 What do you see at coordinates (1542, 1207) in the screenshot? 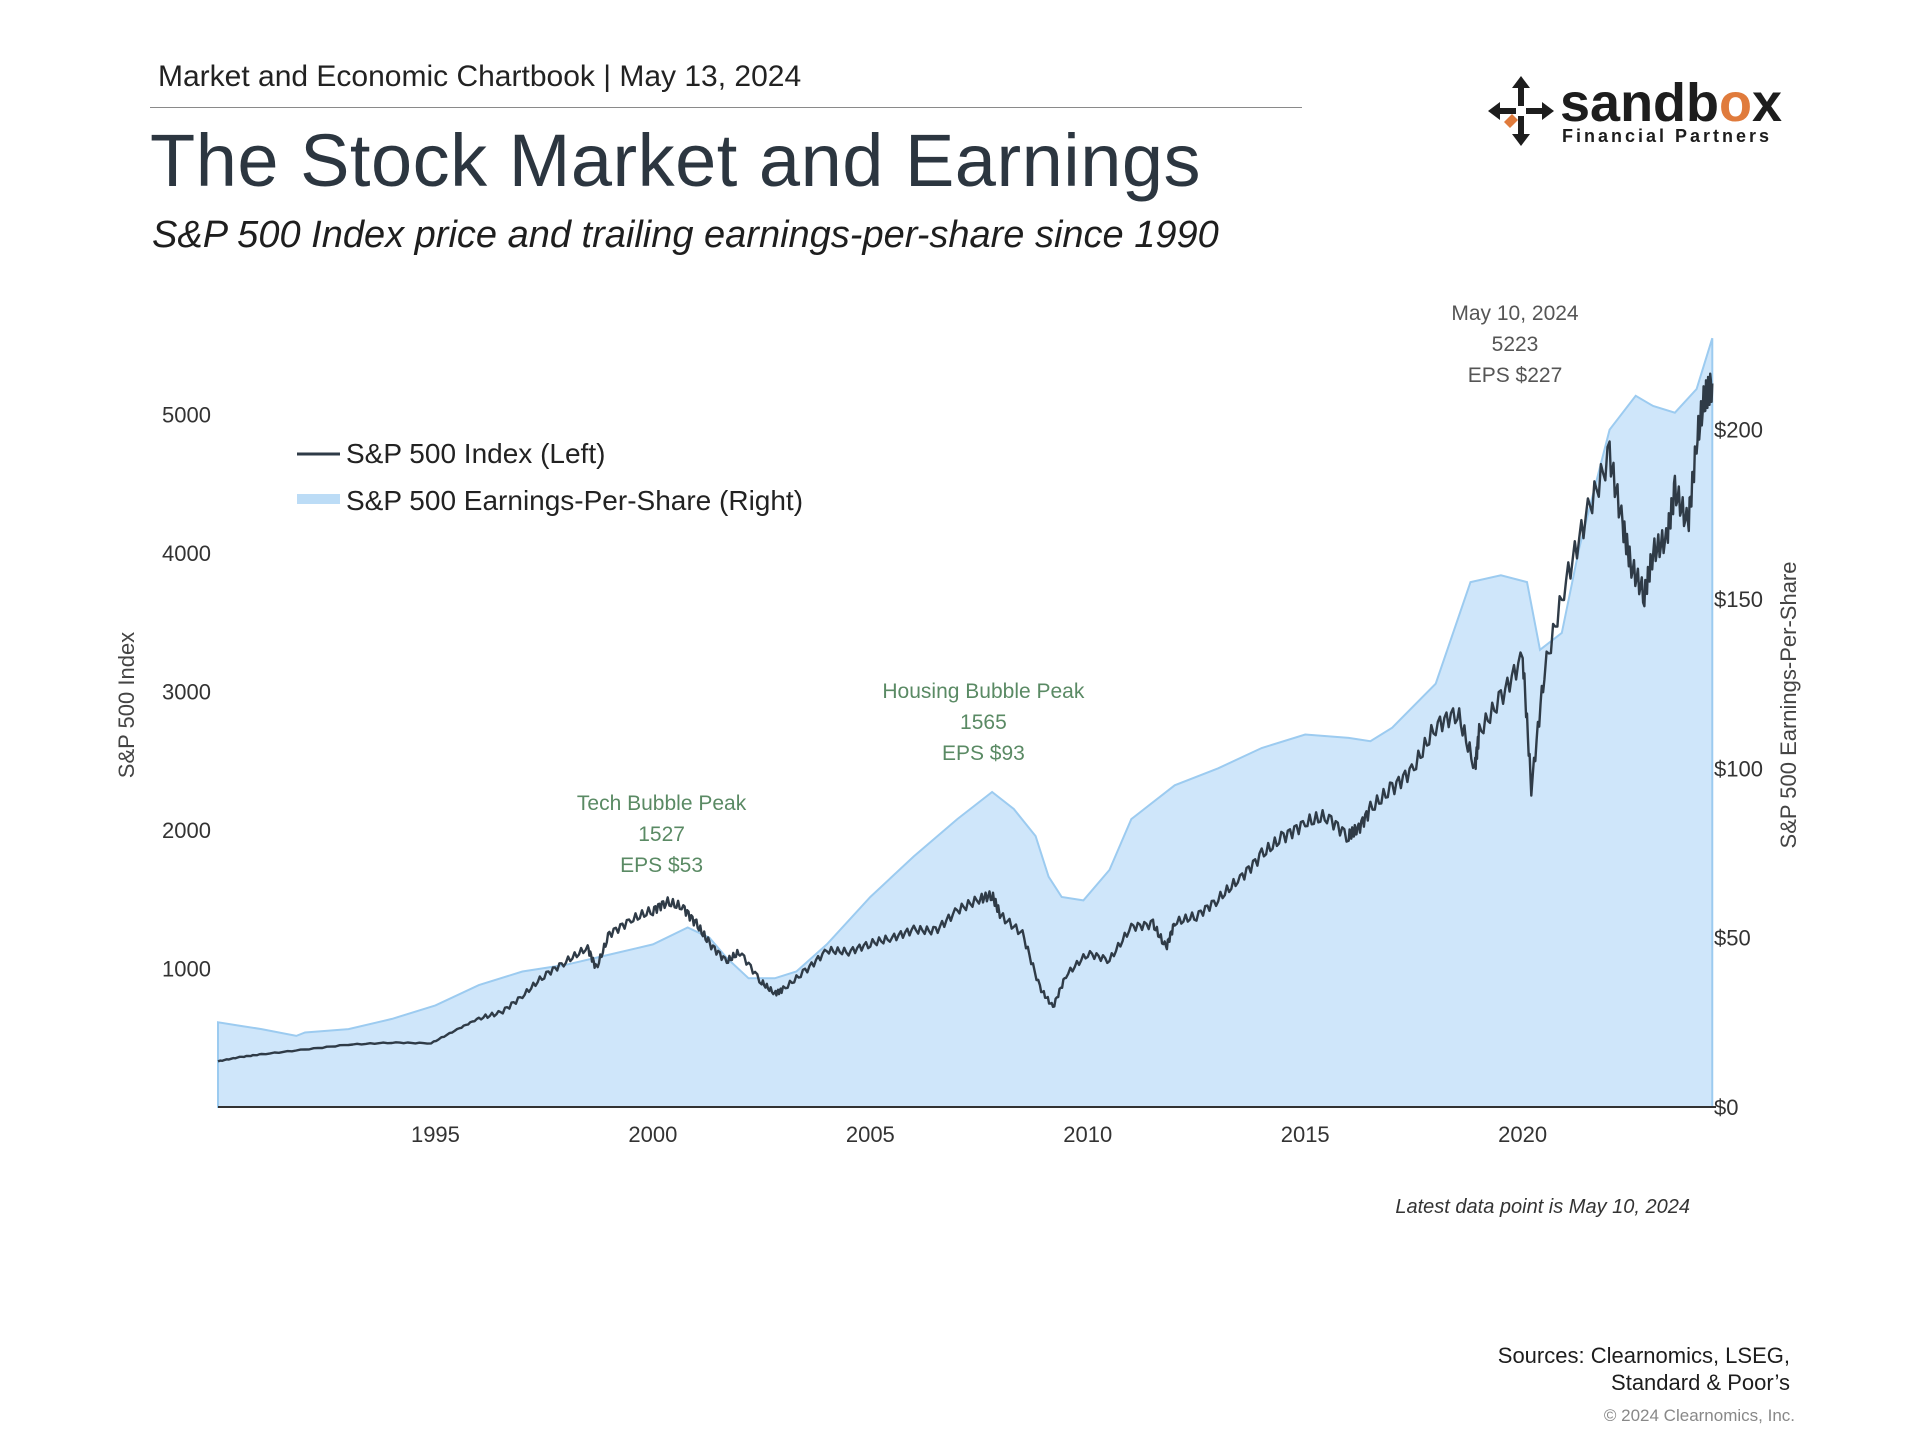
I see `latest-data-note: Latest data point is May 10, 2024` at bounding box center [1542, 1207].